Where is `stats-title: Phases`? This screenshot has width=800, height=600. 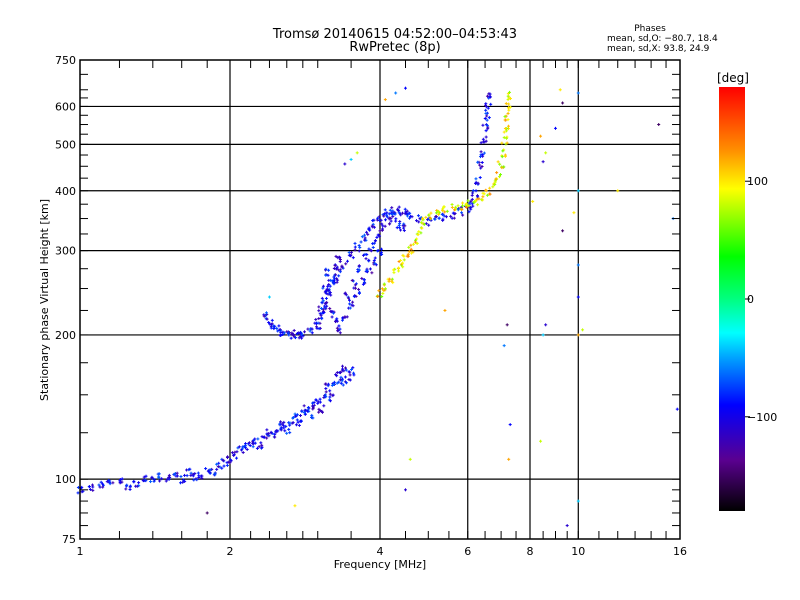 stats-title: Phases is located at coordinates (650, 29).